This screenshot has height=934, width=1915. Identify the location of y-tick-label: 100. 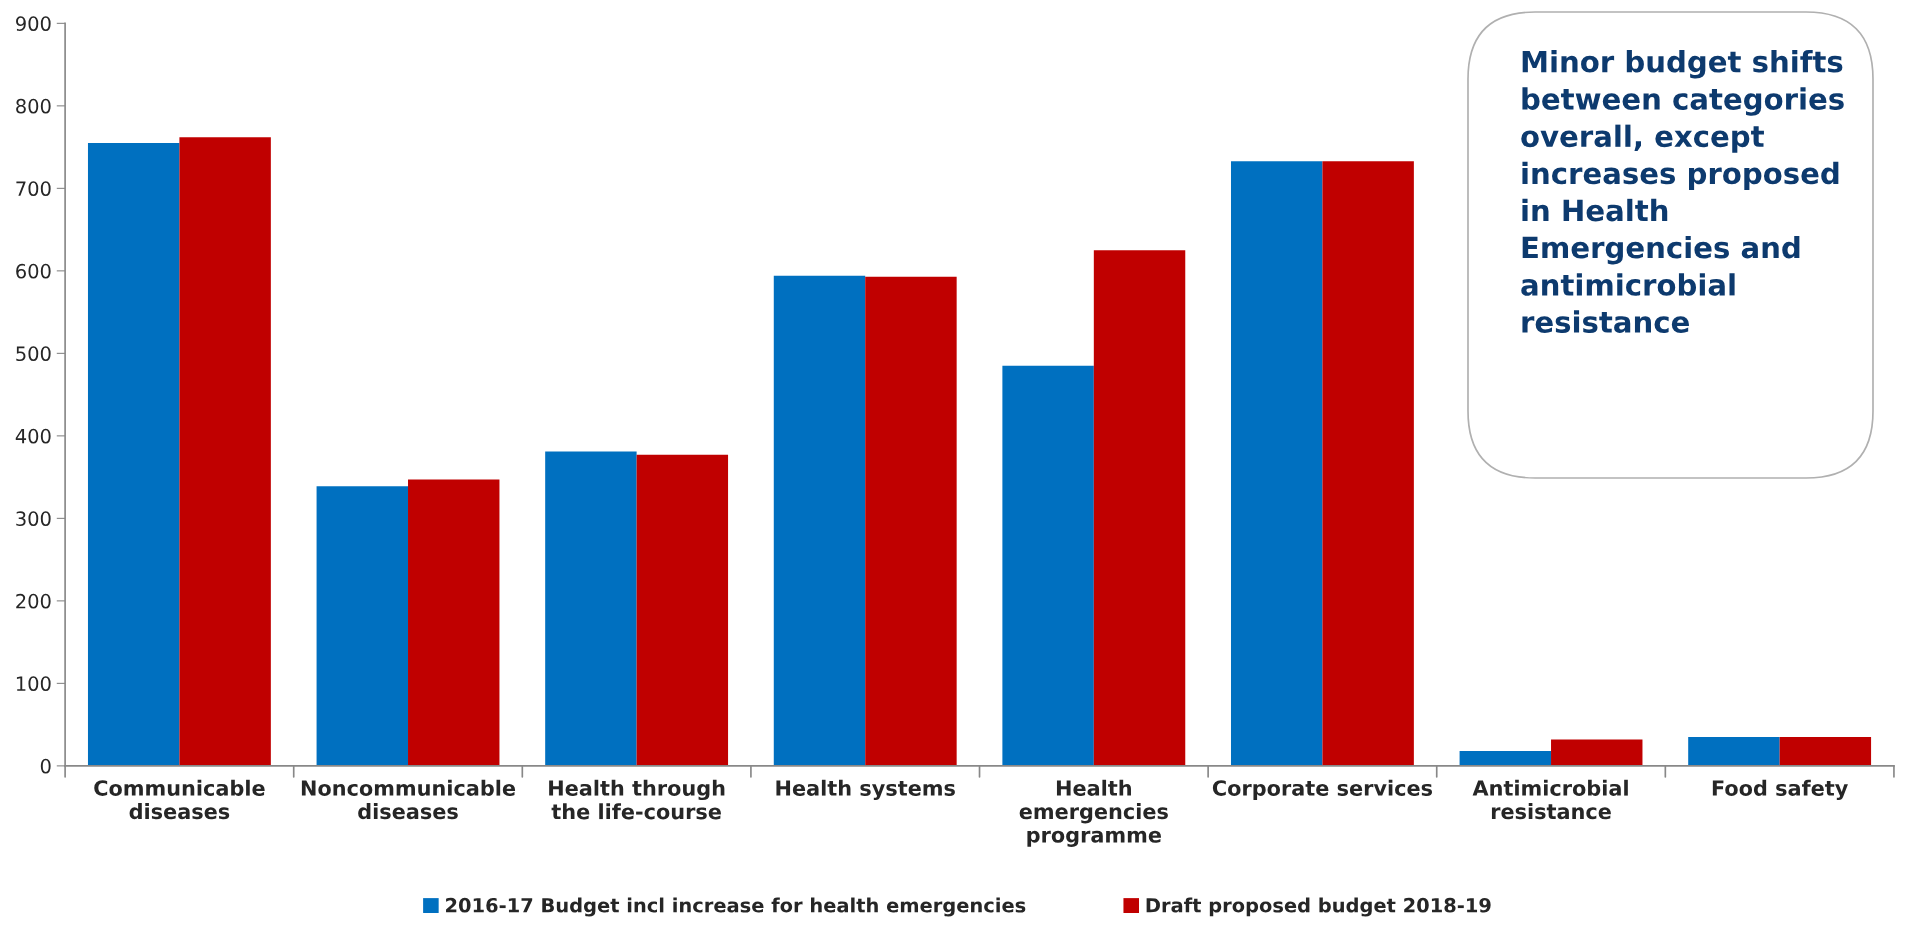
(33, 684).